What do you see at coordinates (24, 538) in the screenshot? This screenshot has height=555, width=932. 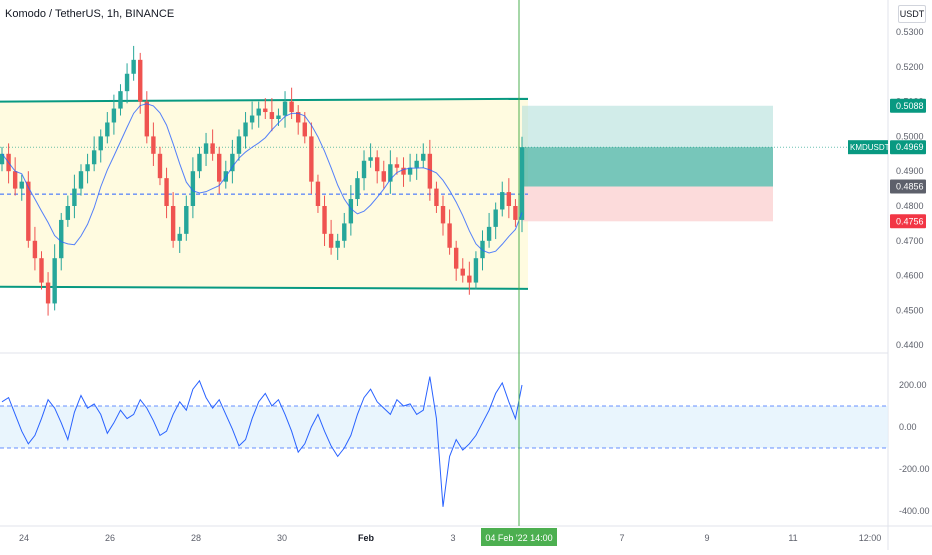 I see `time-axis-label: 24` at bounding box center [24, 538].